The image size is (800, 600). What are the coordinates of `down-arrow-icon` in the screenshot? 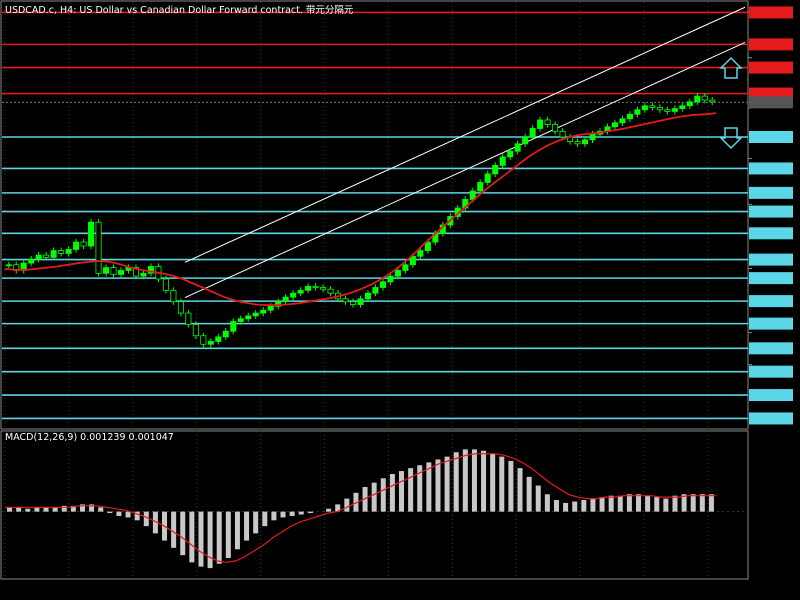 It's located at (731, 138).